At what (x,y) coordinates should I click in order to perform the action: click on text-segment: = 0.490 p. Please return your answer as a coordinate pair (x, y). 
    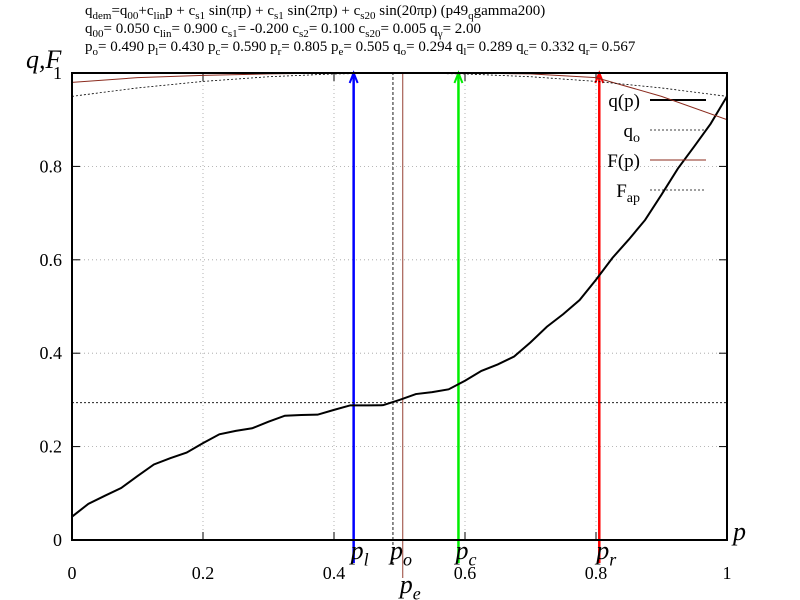
    Looking at the image, I should click on (126, 47).